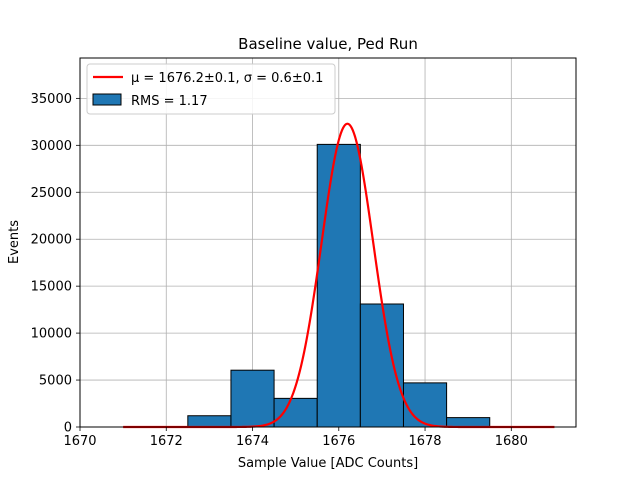 This screenshot has height=480, width=640. Describe the element at coordinates (55, 381) in the screenshot. I see `y-tick-label-1: 5000` at that location.